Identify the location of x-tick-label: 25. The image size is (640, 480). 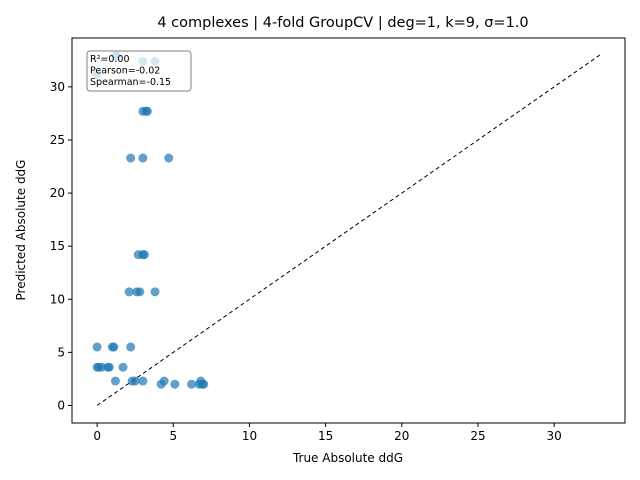
(477, 436).